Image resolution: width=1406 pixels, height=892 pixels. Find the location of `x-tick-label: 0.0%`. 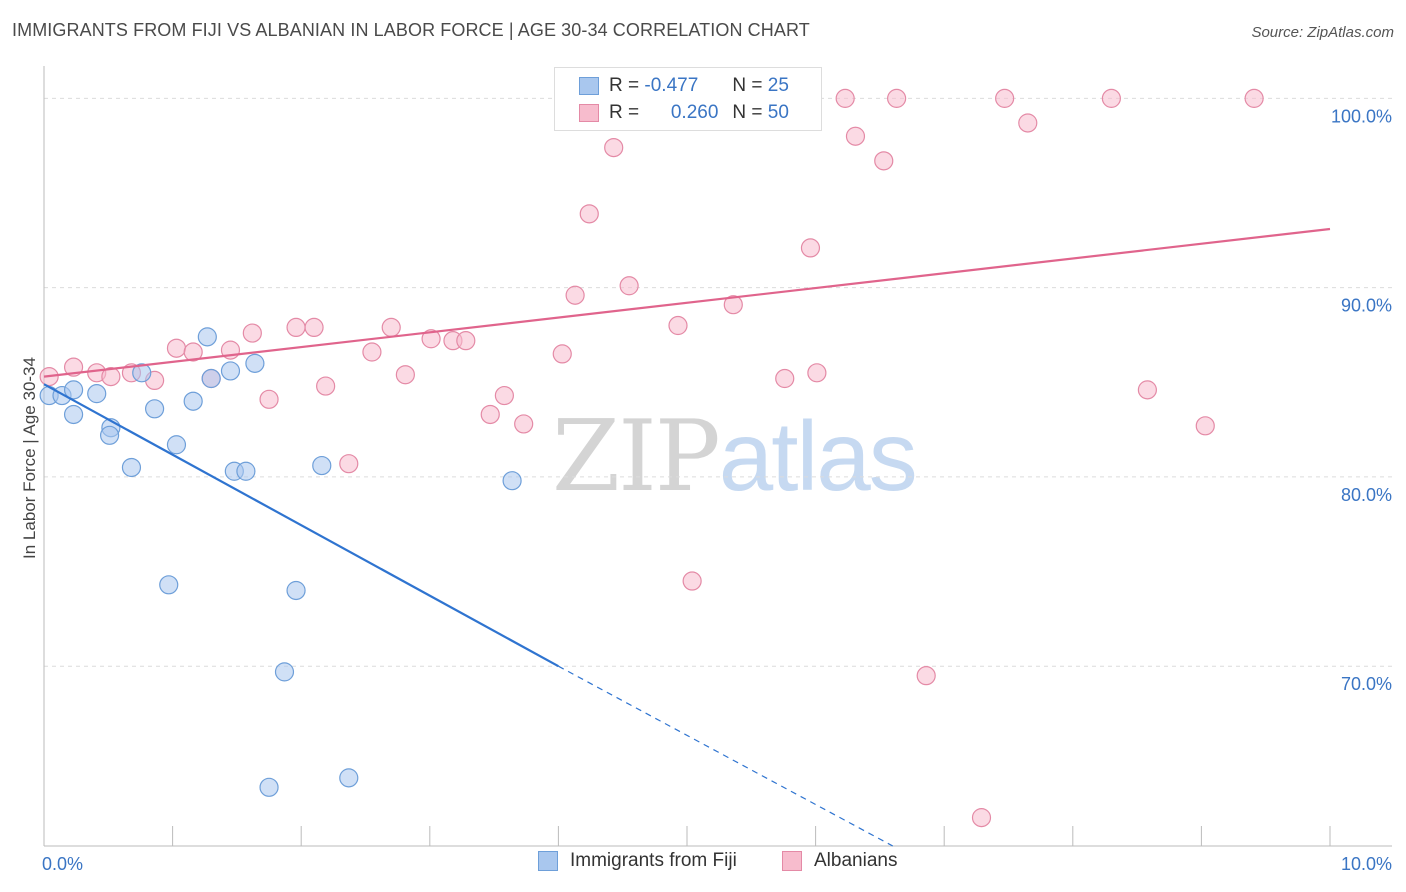

x-tick-label: 0.0% is located at coordinates (62, 864).